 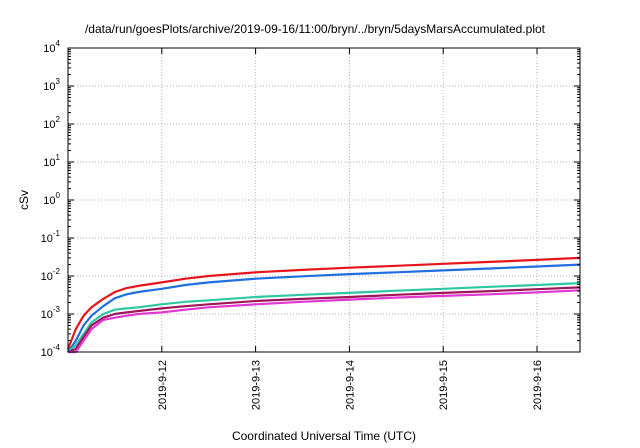 I want to click on x-axis-label: Coordinated Universal Time (UTC), so click(x=324, y=436).